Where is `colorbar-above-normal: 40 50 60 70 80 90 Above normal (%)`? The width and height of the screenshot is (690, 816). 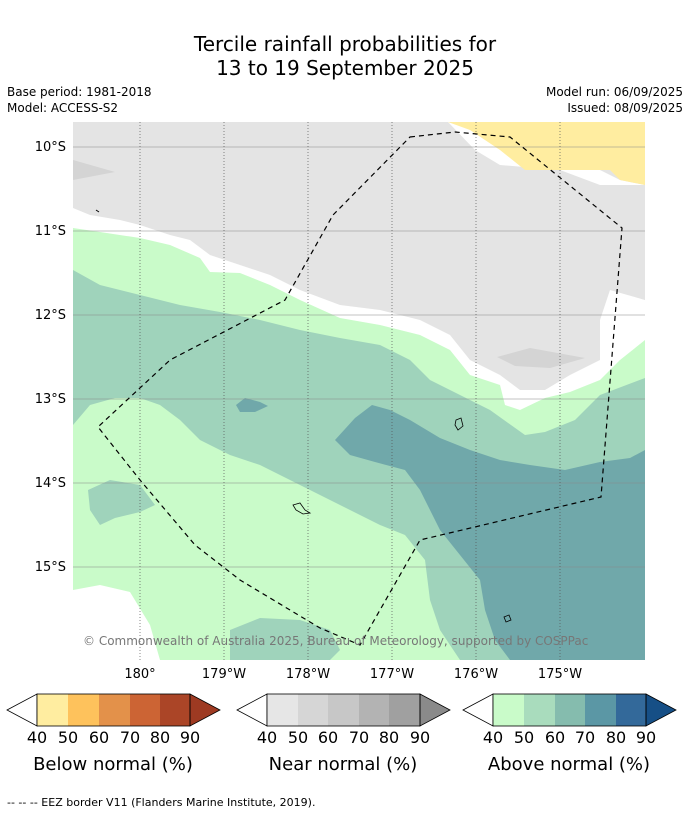 colorbar-above-normal: 40 50 60 70 80 90 Above normal (%) is located at coordinates (569, 734).